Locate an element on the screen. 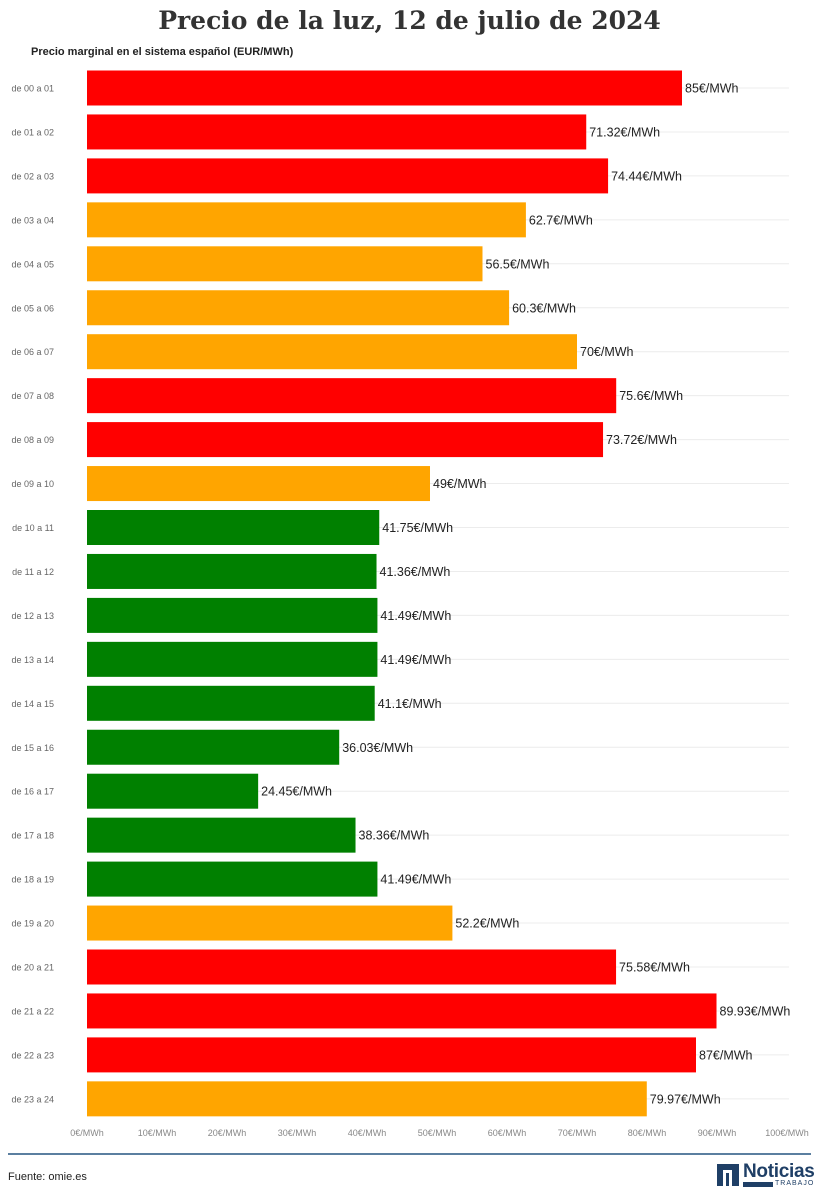 This screenshot has height=1200, width=819. category-label: de 16 a 17 is located at coordinates (32, 792).